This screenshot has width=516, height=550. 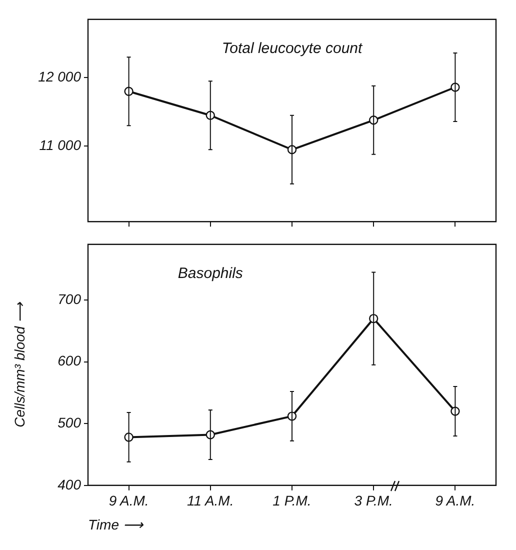 What do you see at coordinates (70, 360) in the screenshot?
I see `y-tick-label: 600` at bounding box center [70, 360].